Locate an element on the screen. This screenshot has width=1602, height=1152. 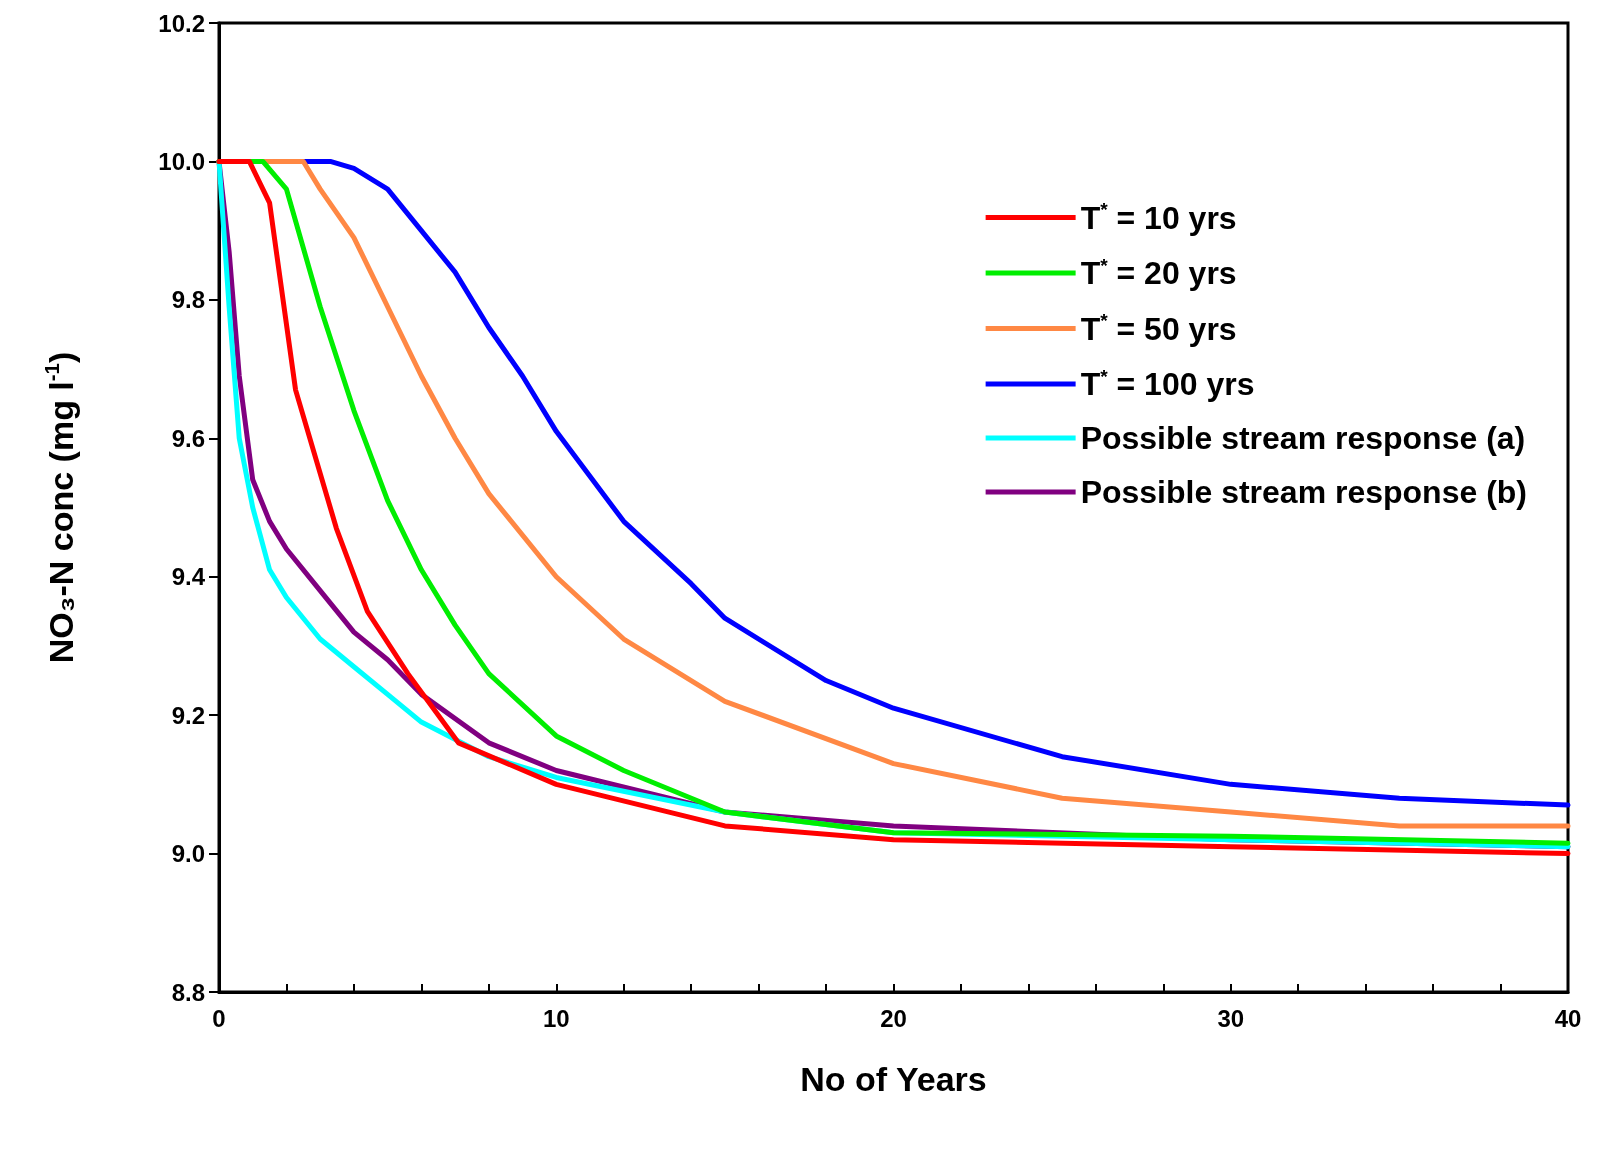
y-axis-title: NO₃-N conc (mg l-1) is located at coordinates (60, 507).